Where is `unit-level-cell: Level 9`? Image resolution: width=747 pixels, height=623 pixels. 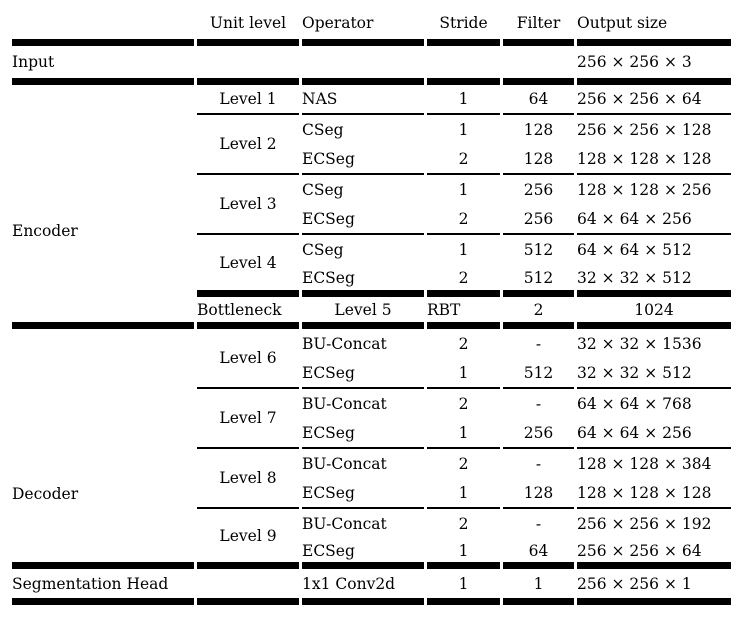
unit-level-cell: Level 9 is located at coordinates (248, 539).